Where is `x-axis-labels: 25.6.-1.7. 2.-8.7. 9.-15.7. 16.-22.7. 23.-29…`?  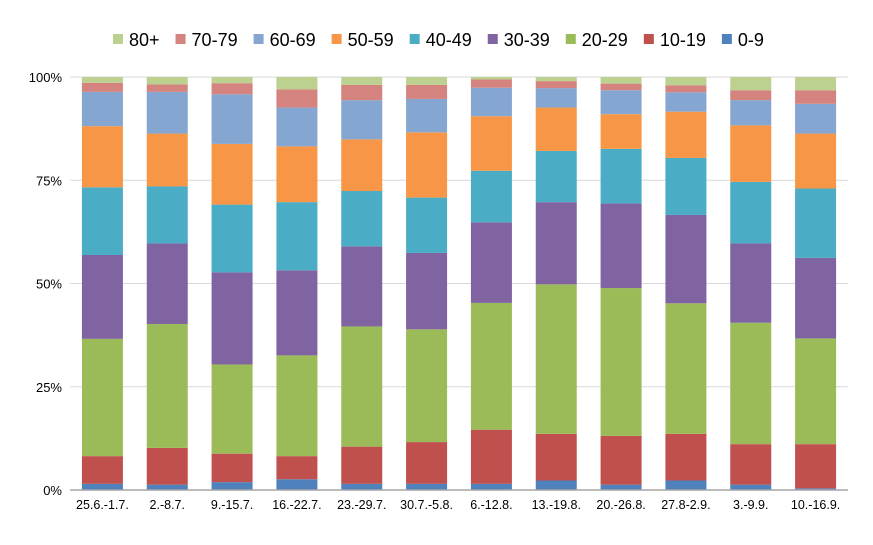 x-axis-labels: 25.6.-1.7. 2.-8.7. 9.-15.7. 16.-22.7. 23.-29… is located at coordinates (458, 505).